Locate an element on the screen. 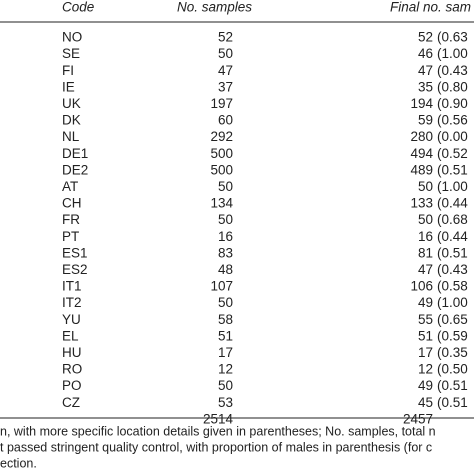 The width and height of the screenshot is (474, 474). final: 12 is located at coordinates (425, 369).